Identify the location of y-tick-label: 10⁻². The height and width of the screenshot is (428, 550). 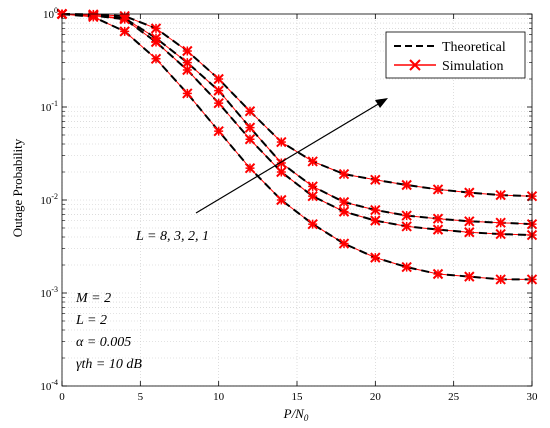
(49, 199).